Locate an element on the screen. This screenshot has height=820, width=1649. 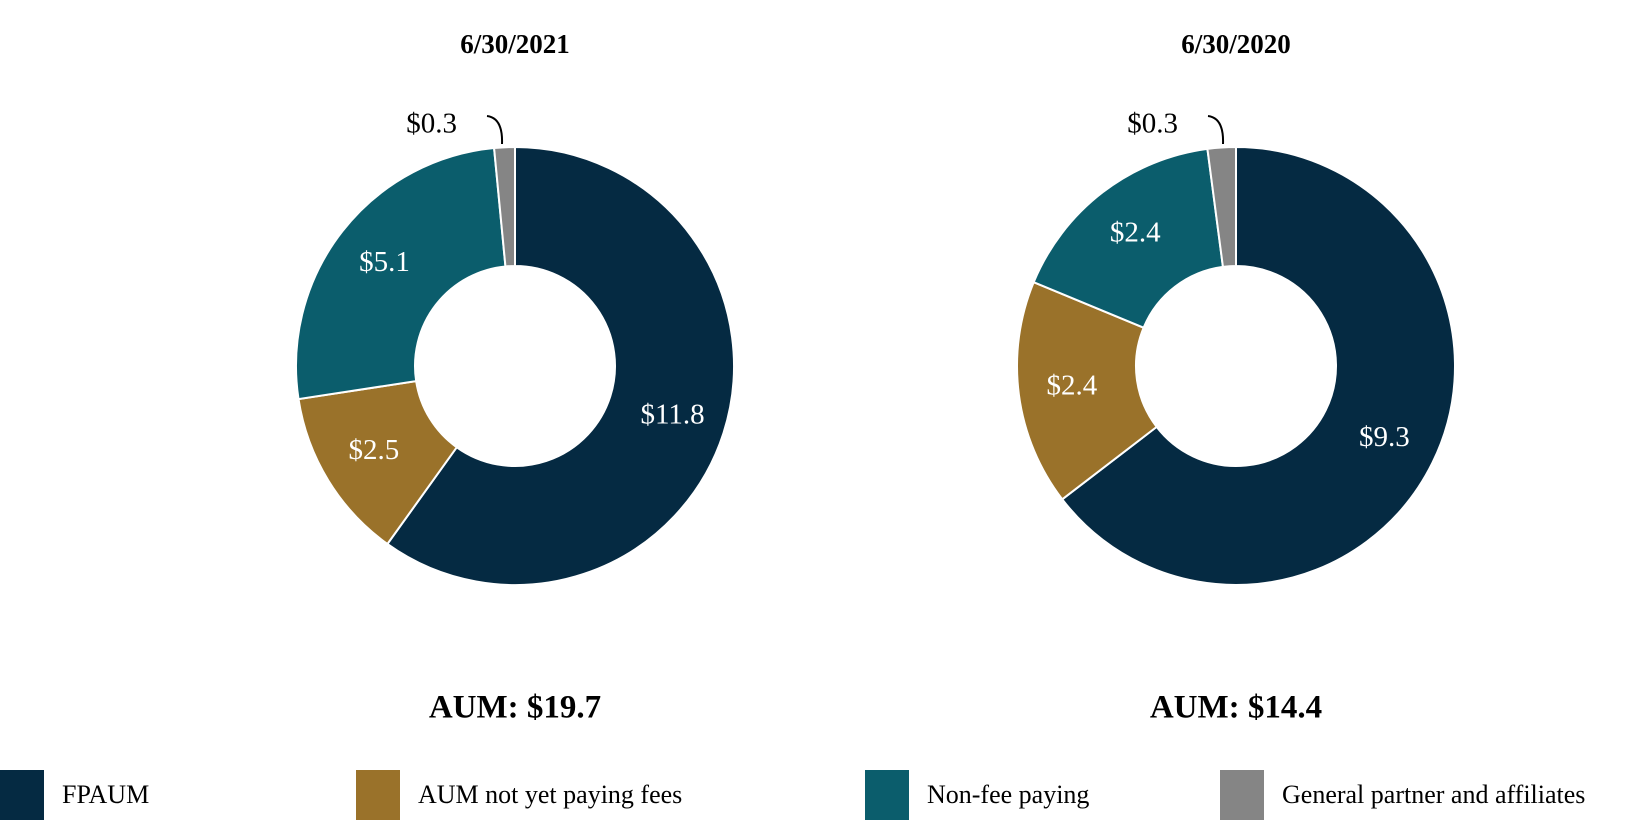
chart-title: 6/30/2021 is located at coordinates (515, 44).